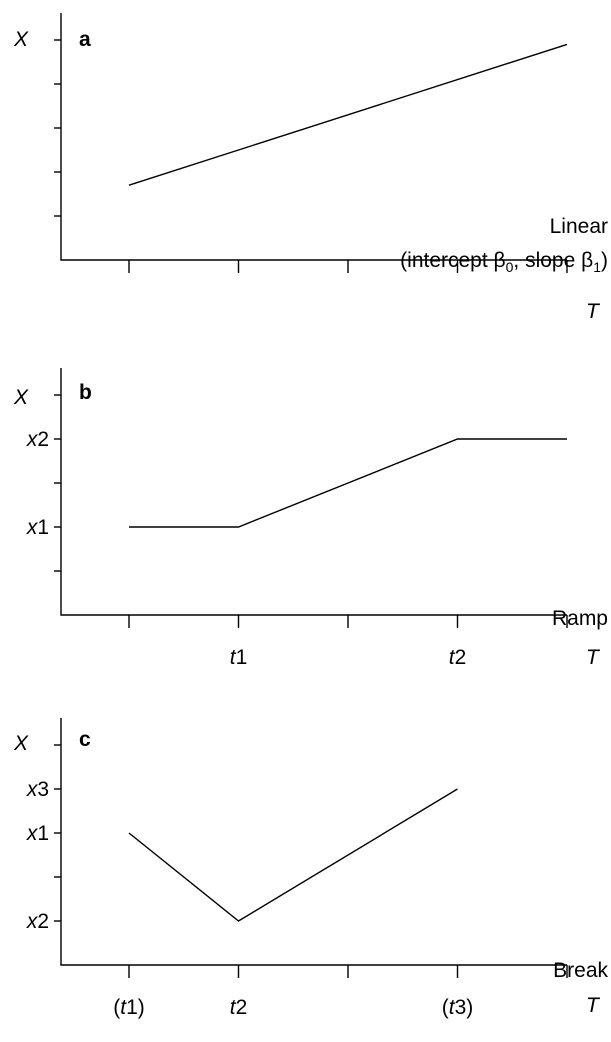  Describe the element at coordinates (580, 970) in the screenshot. I see `panel-c-annotation: Break` at that location.